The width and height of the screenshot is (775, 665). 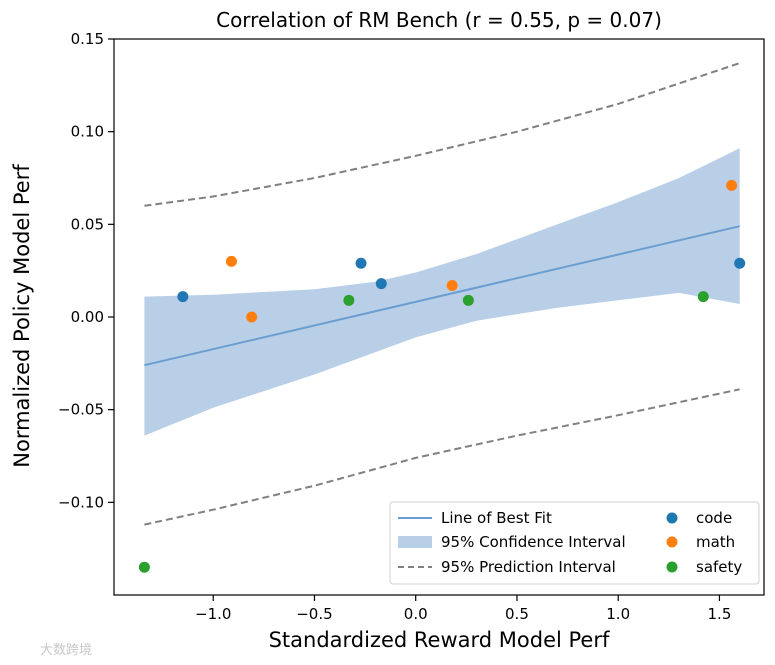 What do you see at coordinates (314, 614) in the screenshot?
I see `x-tick-label: −0.5` at bounding box center [314, 614].